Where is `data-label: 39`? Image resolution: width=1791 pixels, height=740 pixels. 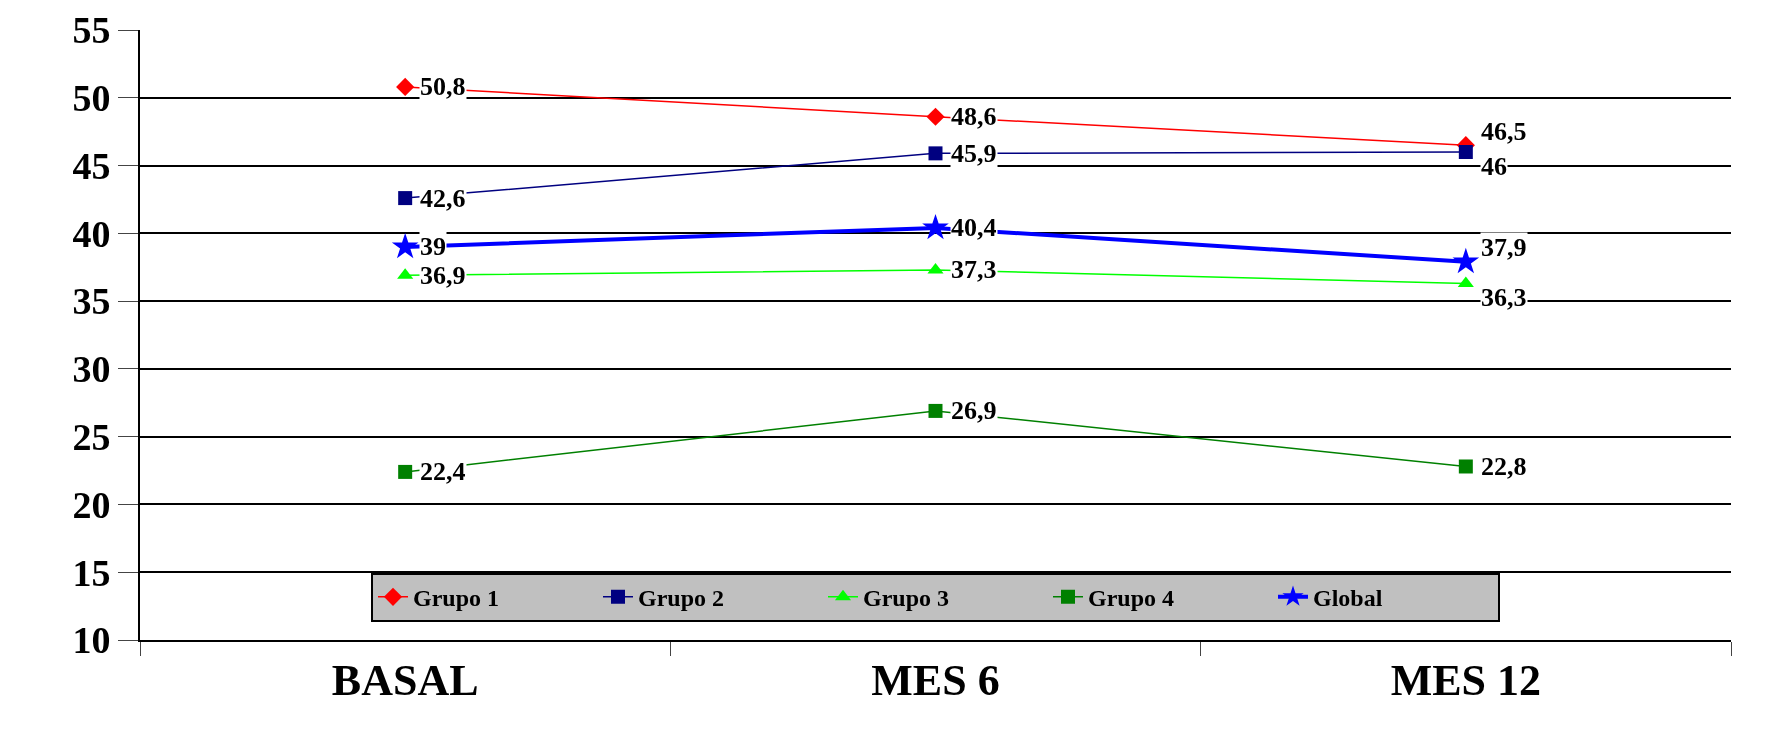
data-label: 39 is located at coordinates (433, 246).